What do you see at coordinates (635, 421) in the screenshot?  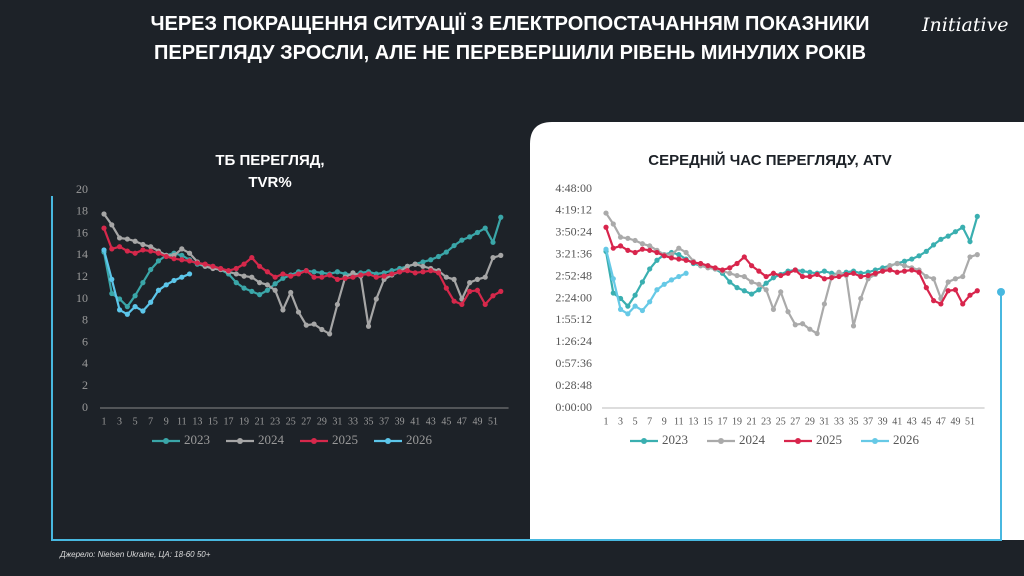 I see `x-tick-label: 5` at bounding box center [635, 421].